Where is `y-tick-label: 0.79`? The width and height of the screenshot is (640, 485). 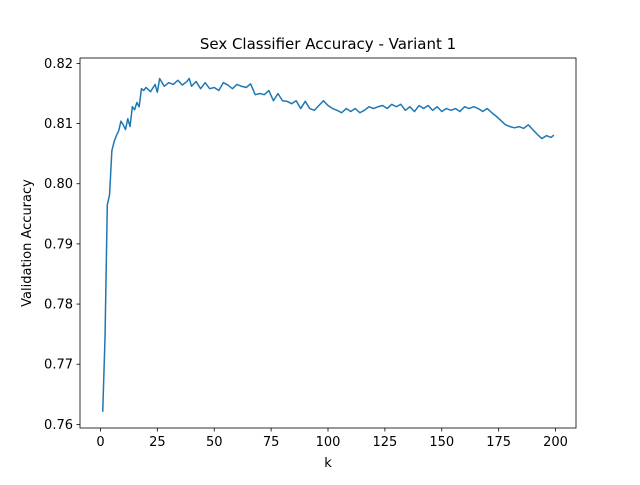 y-tick-label: 0.79 is located at coordinates (58, 244).